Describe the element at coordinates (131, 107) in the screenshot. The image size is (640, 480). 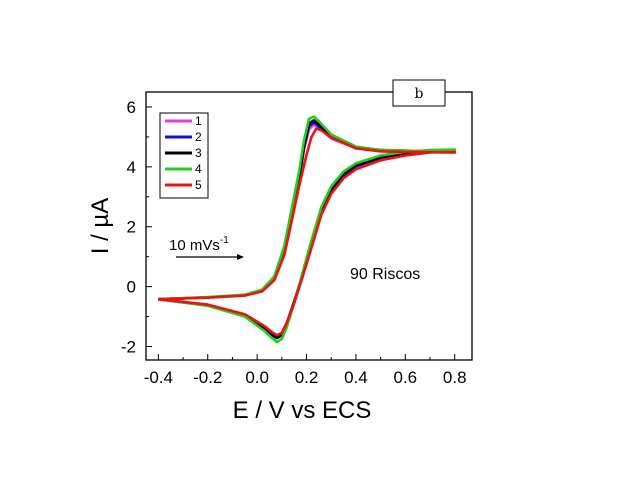
I see `y-tick-label: 6` at that location.